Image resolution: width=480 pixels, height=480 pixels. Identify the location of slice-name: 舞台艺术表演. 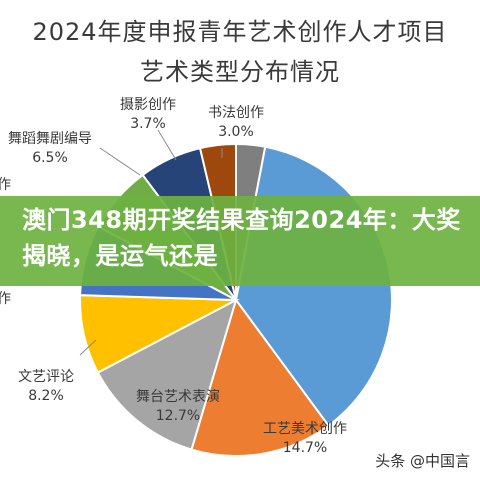
(178, 397).